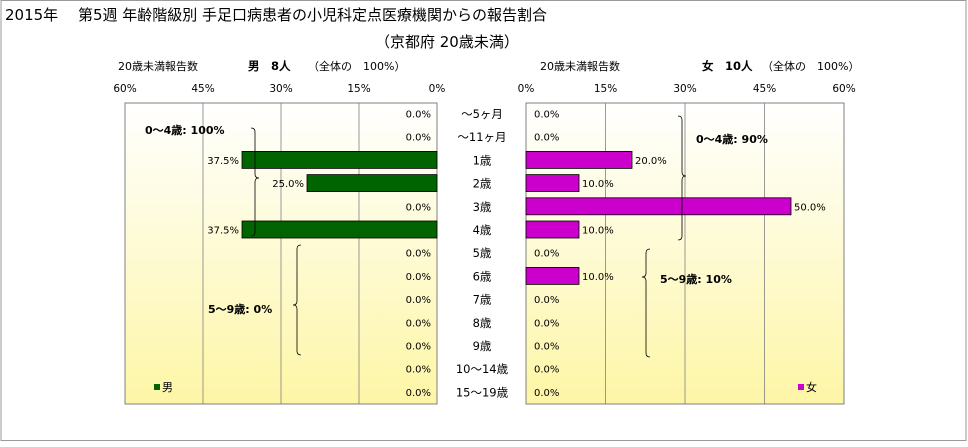  I want to click on category-label: 5歳, so click(482, 253).